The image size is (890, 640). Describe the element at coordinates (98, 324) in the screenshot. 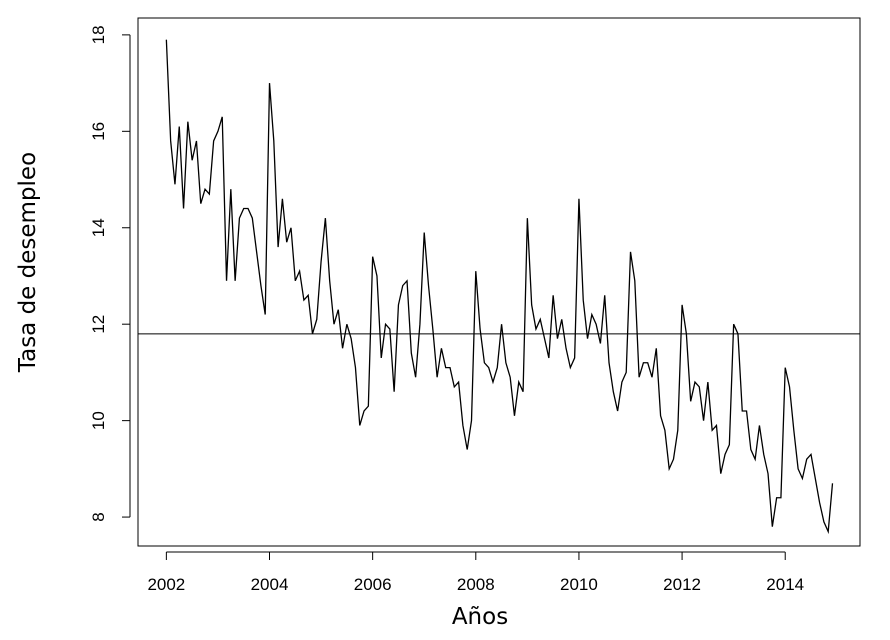

I see `y-tick-label: 12` at that location.